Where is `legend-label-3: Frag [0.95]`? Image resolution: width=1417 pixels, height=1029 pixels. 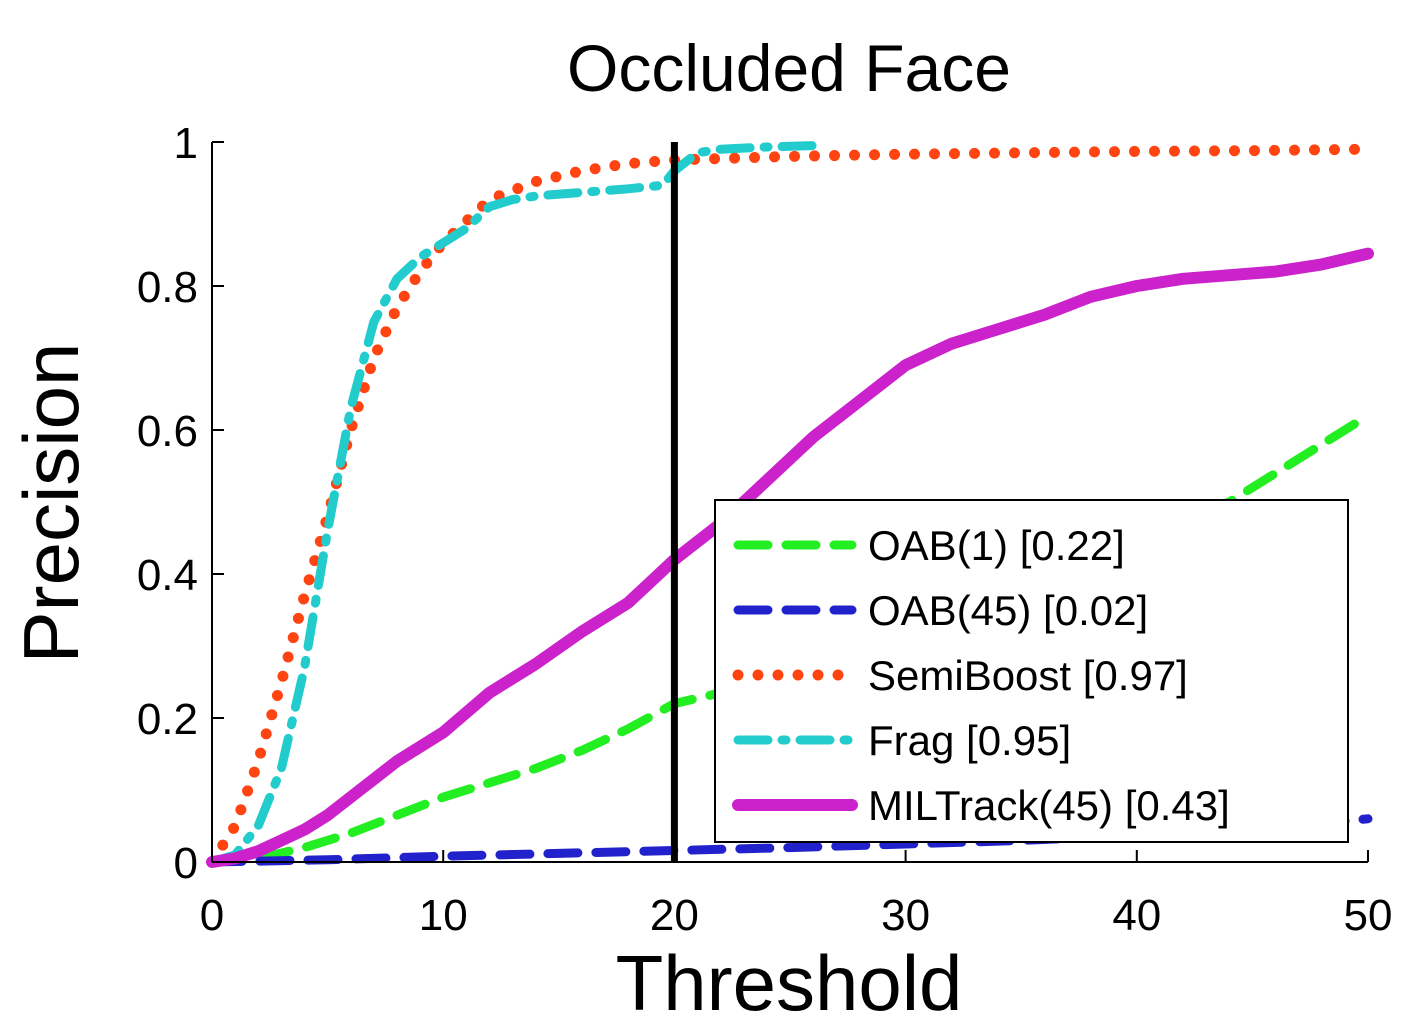
legend-label-3: Frag [0.95] is located at coordinates (969, 740).